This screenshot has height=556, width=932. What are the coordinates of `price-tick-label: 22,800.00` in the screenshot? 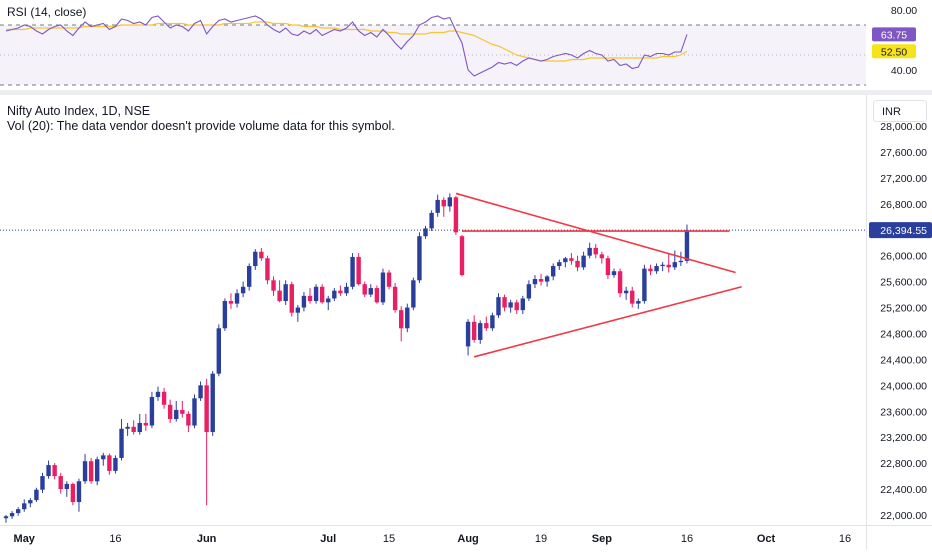 It's located at (903, 464).